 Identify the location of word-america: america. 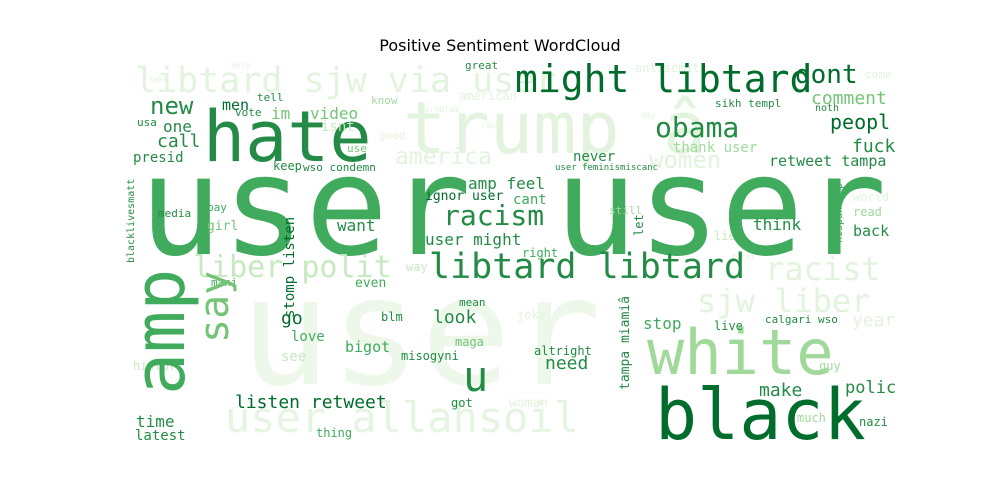
(443, 157).